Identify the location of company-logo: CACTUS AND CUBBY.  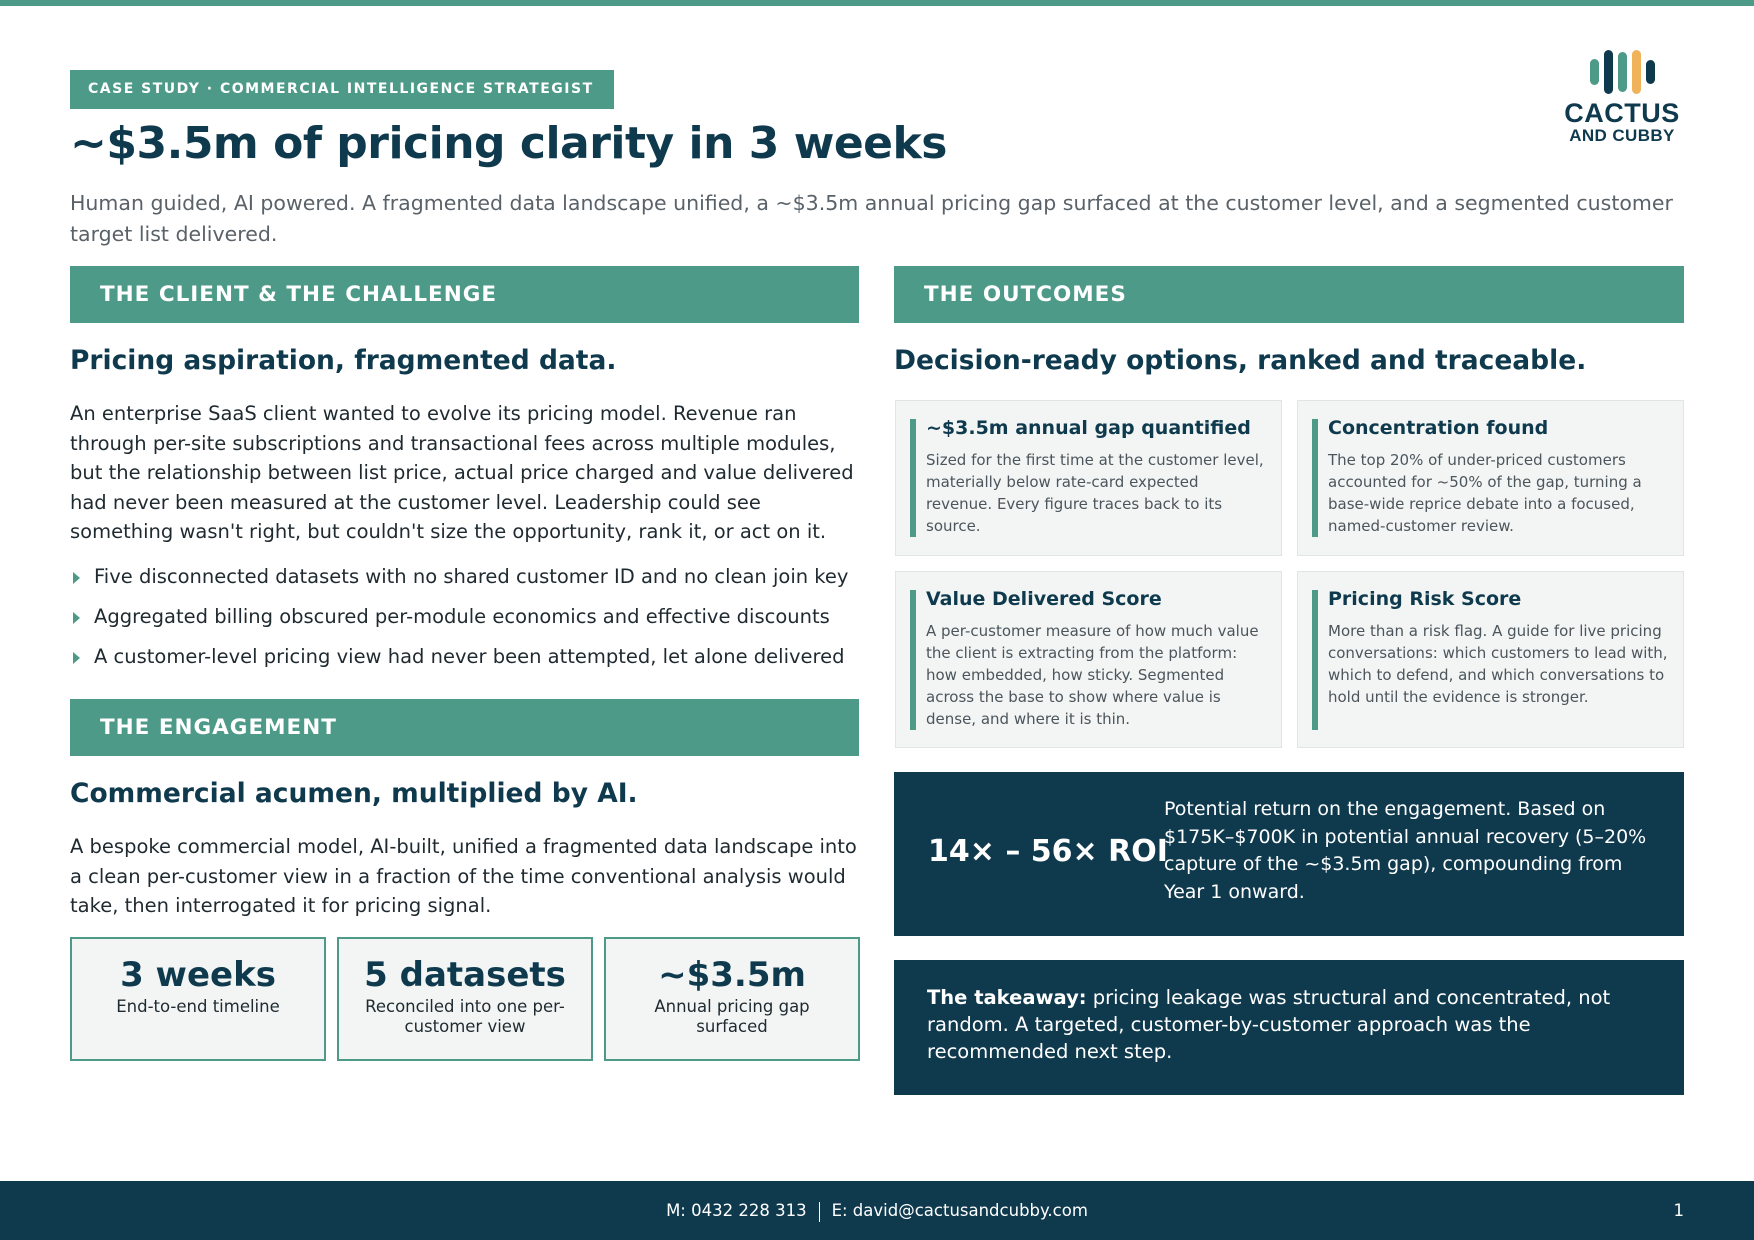
(1622, 96).